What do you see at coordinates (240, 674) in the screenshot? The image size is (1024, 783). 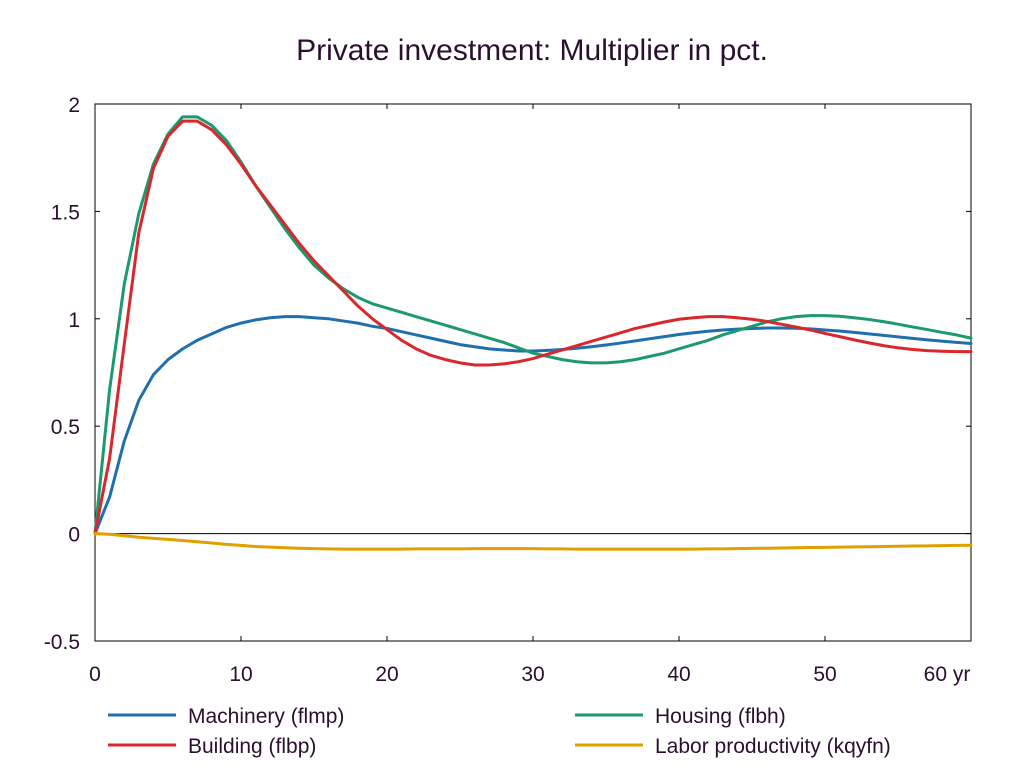 I see `x-tick-label: 10` at bounding box center [240, 674].